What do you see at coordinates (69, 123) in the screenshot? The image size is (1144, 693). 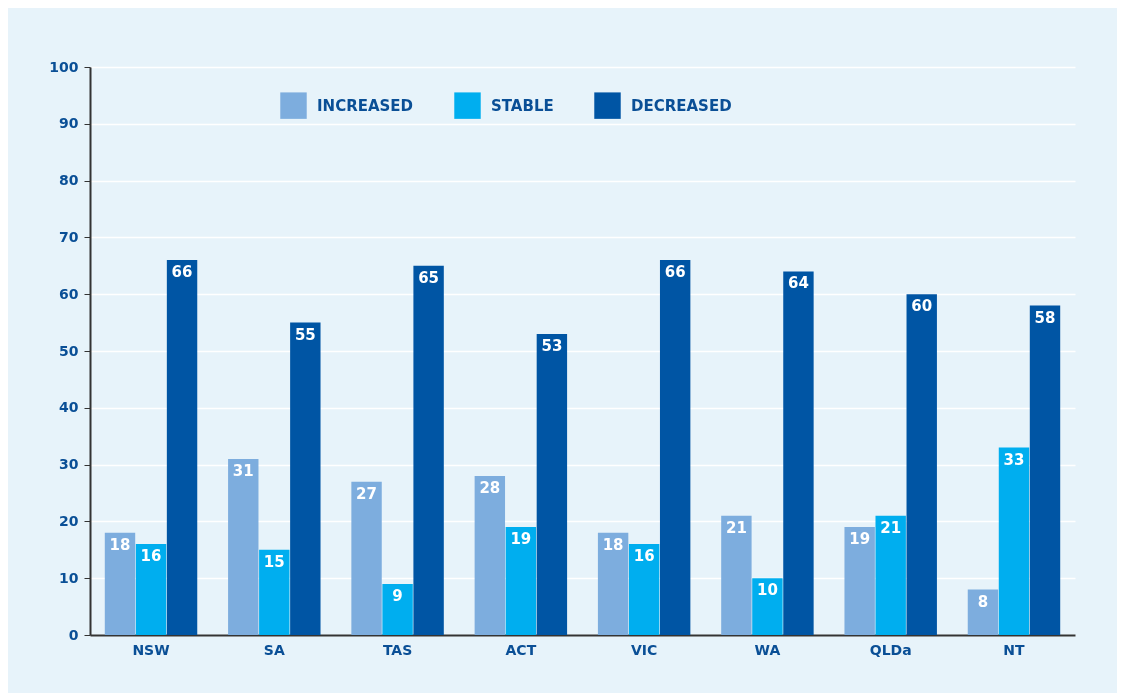 I see `y-tick-label: 90` at bounding box center [69, 123].